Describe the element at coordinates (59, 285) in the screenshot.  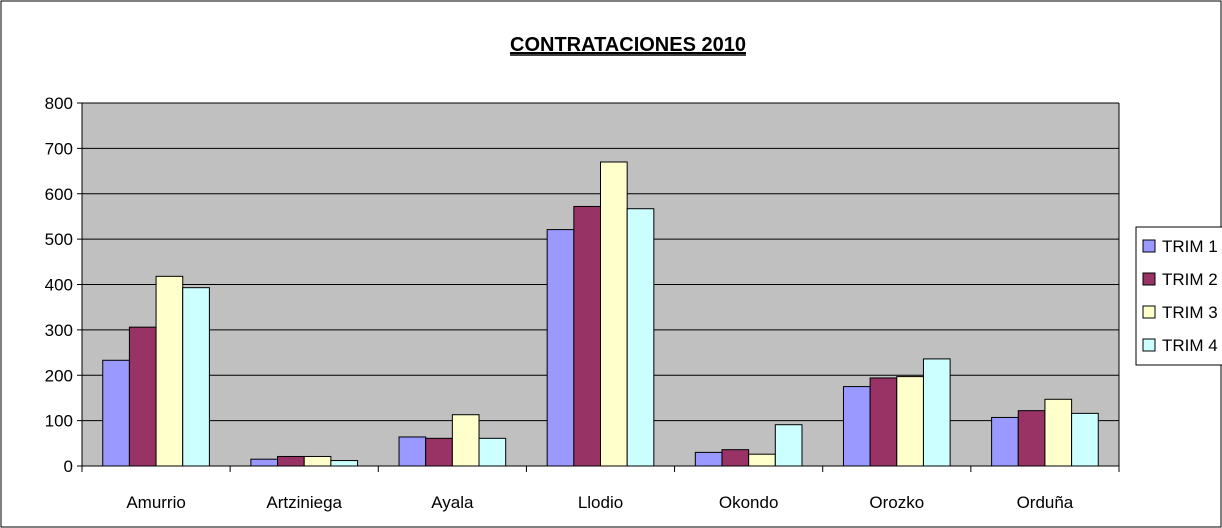
I see `y-tick-label: 400` at that location.